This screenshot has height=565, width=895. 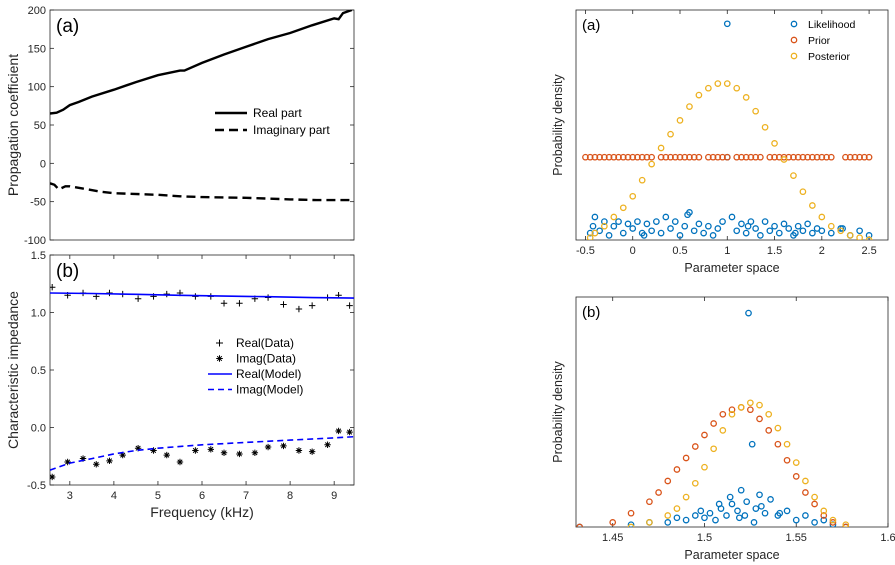 What do you see at coordinates (831, 25) in the screenshot?
I see `legend-label: Likelihood` at bounding box center [831, 25].